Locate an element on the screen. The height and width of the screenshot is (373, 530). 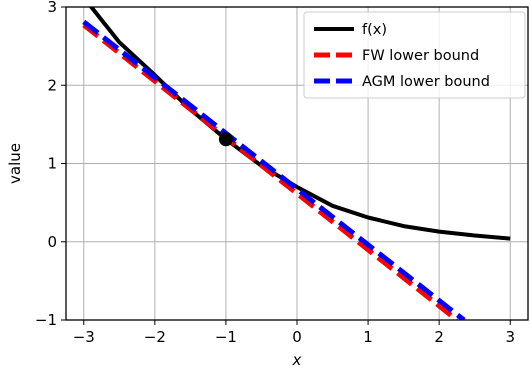
point-layer is located at coordinates (225, 139).